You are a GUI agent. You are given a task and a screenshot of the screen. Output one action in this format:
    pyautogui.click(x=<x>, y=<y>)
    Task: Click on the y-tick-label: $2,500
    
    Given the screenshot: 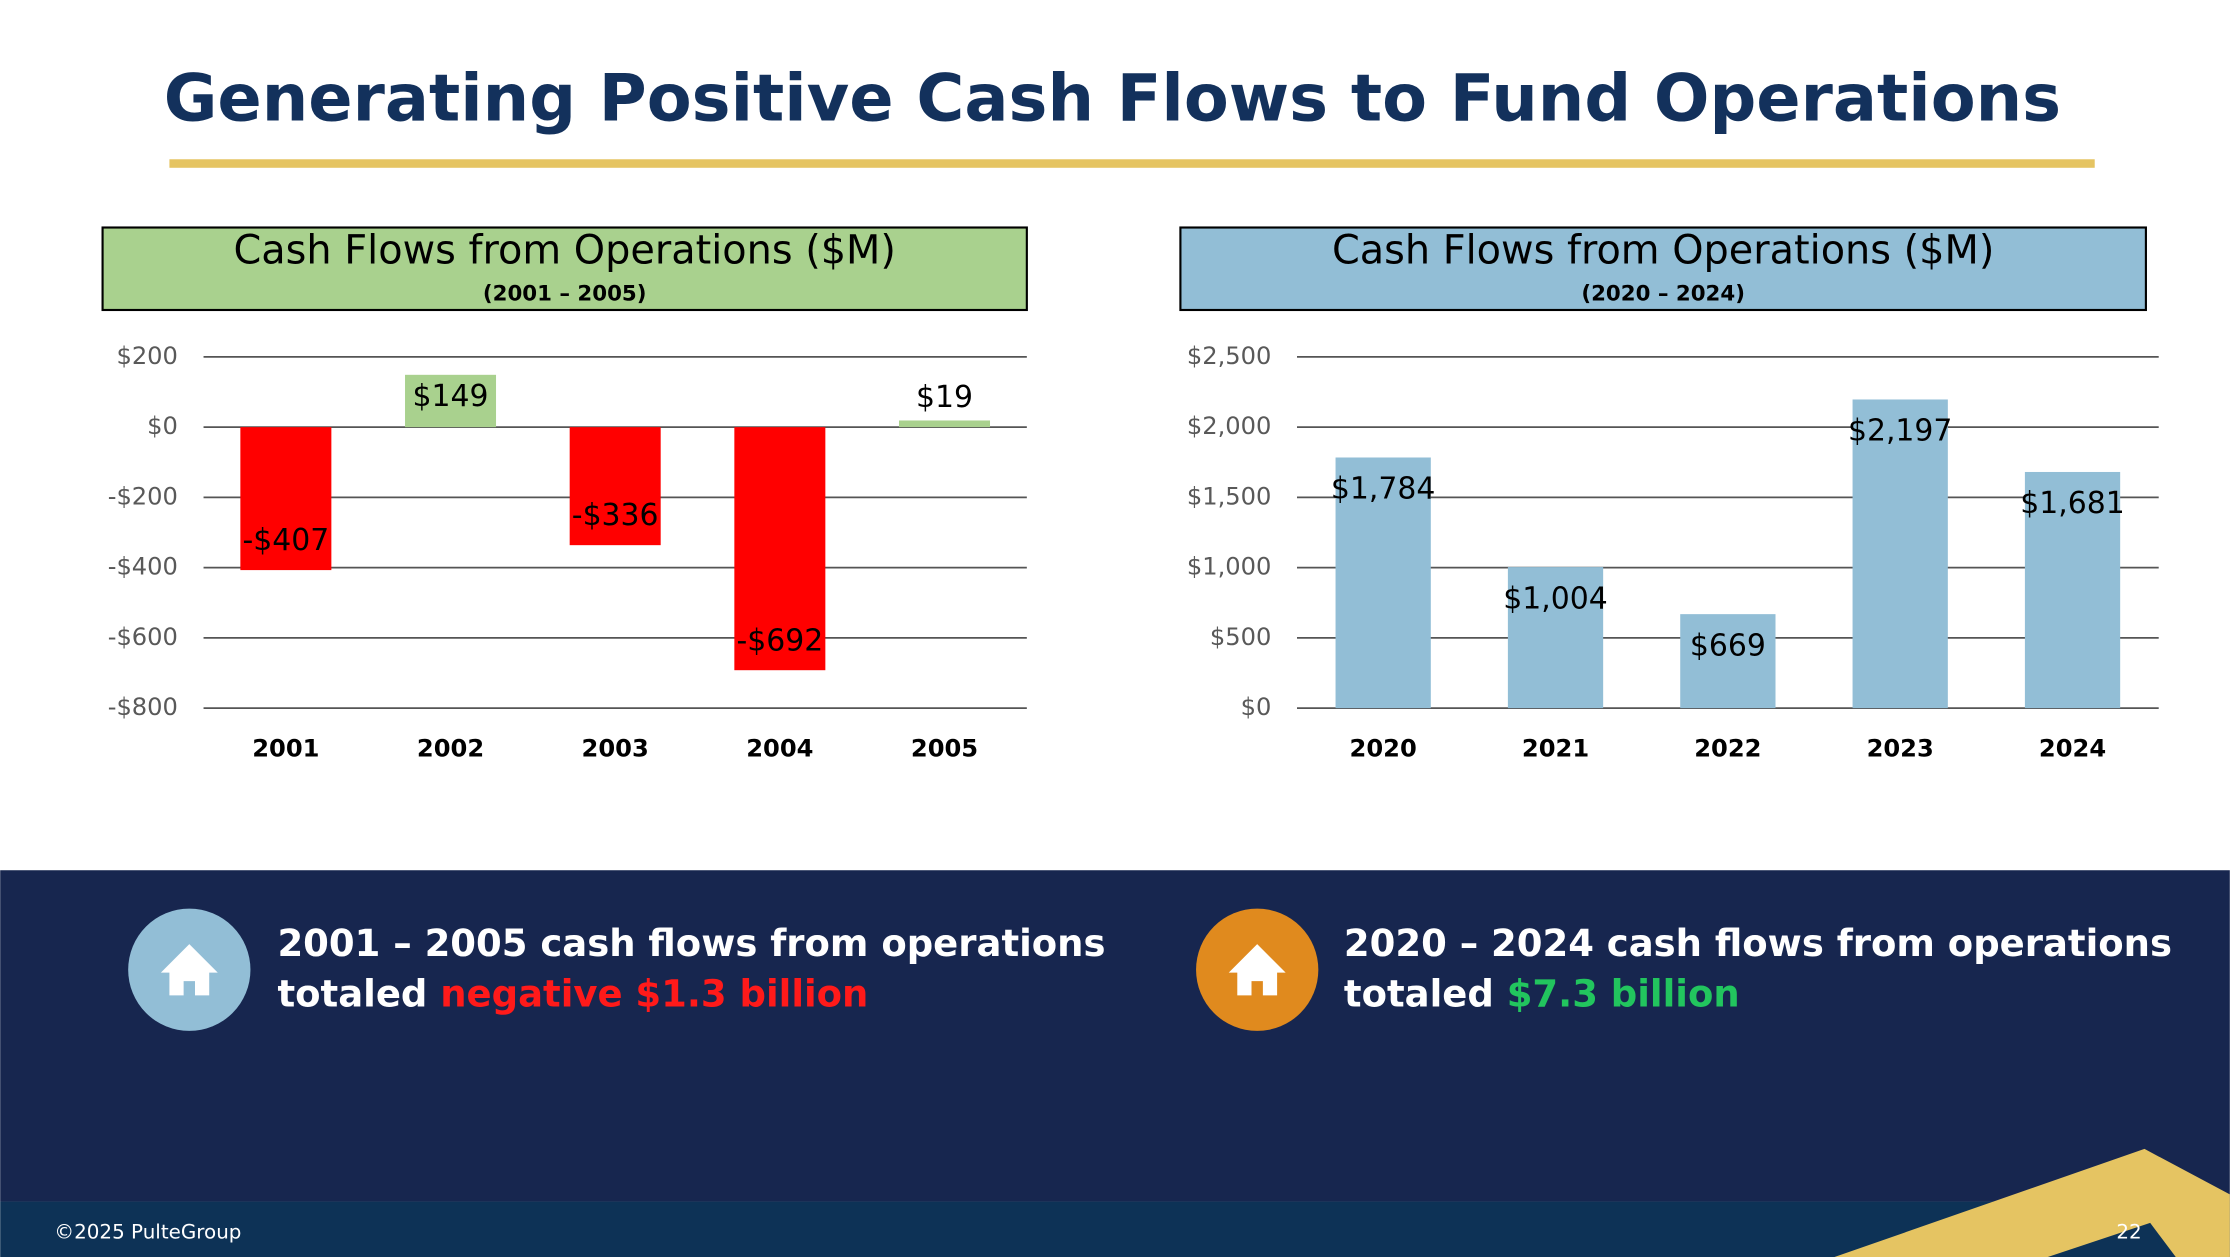 What is the action you would take?
    pyautogui.click(x=1229, y=356)
    